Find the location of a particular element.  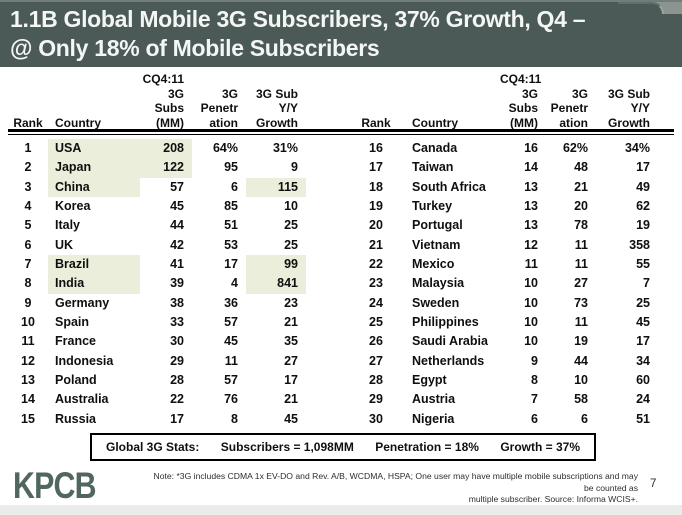

cell-rank: 4 is located at coordinates (28, 206).